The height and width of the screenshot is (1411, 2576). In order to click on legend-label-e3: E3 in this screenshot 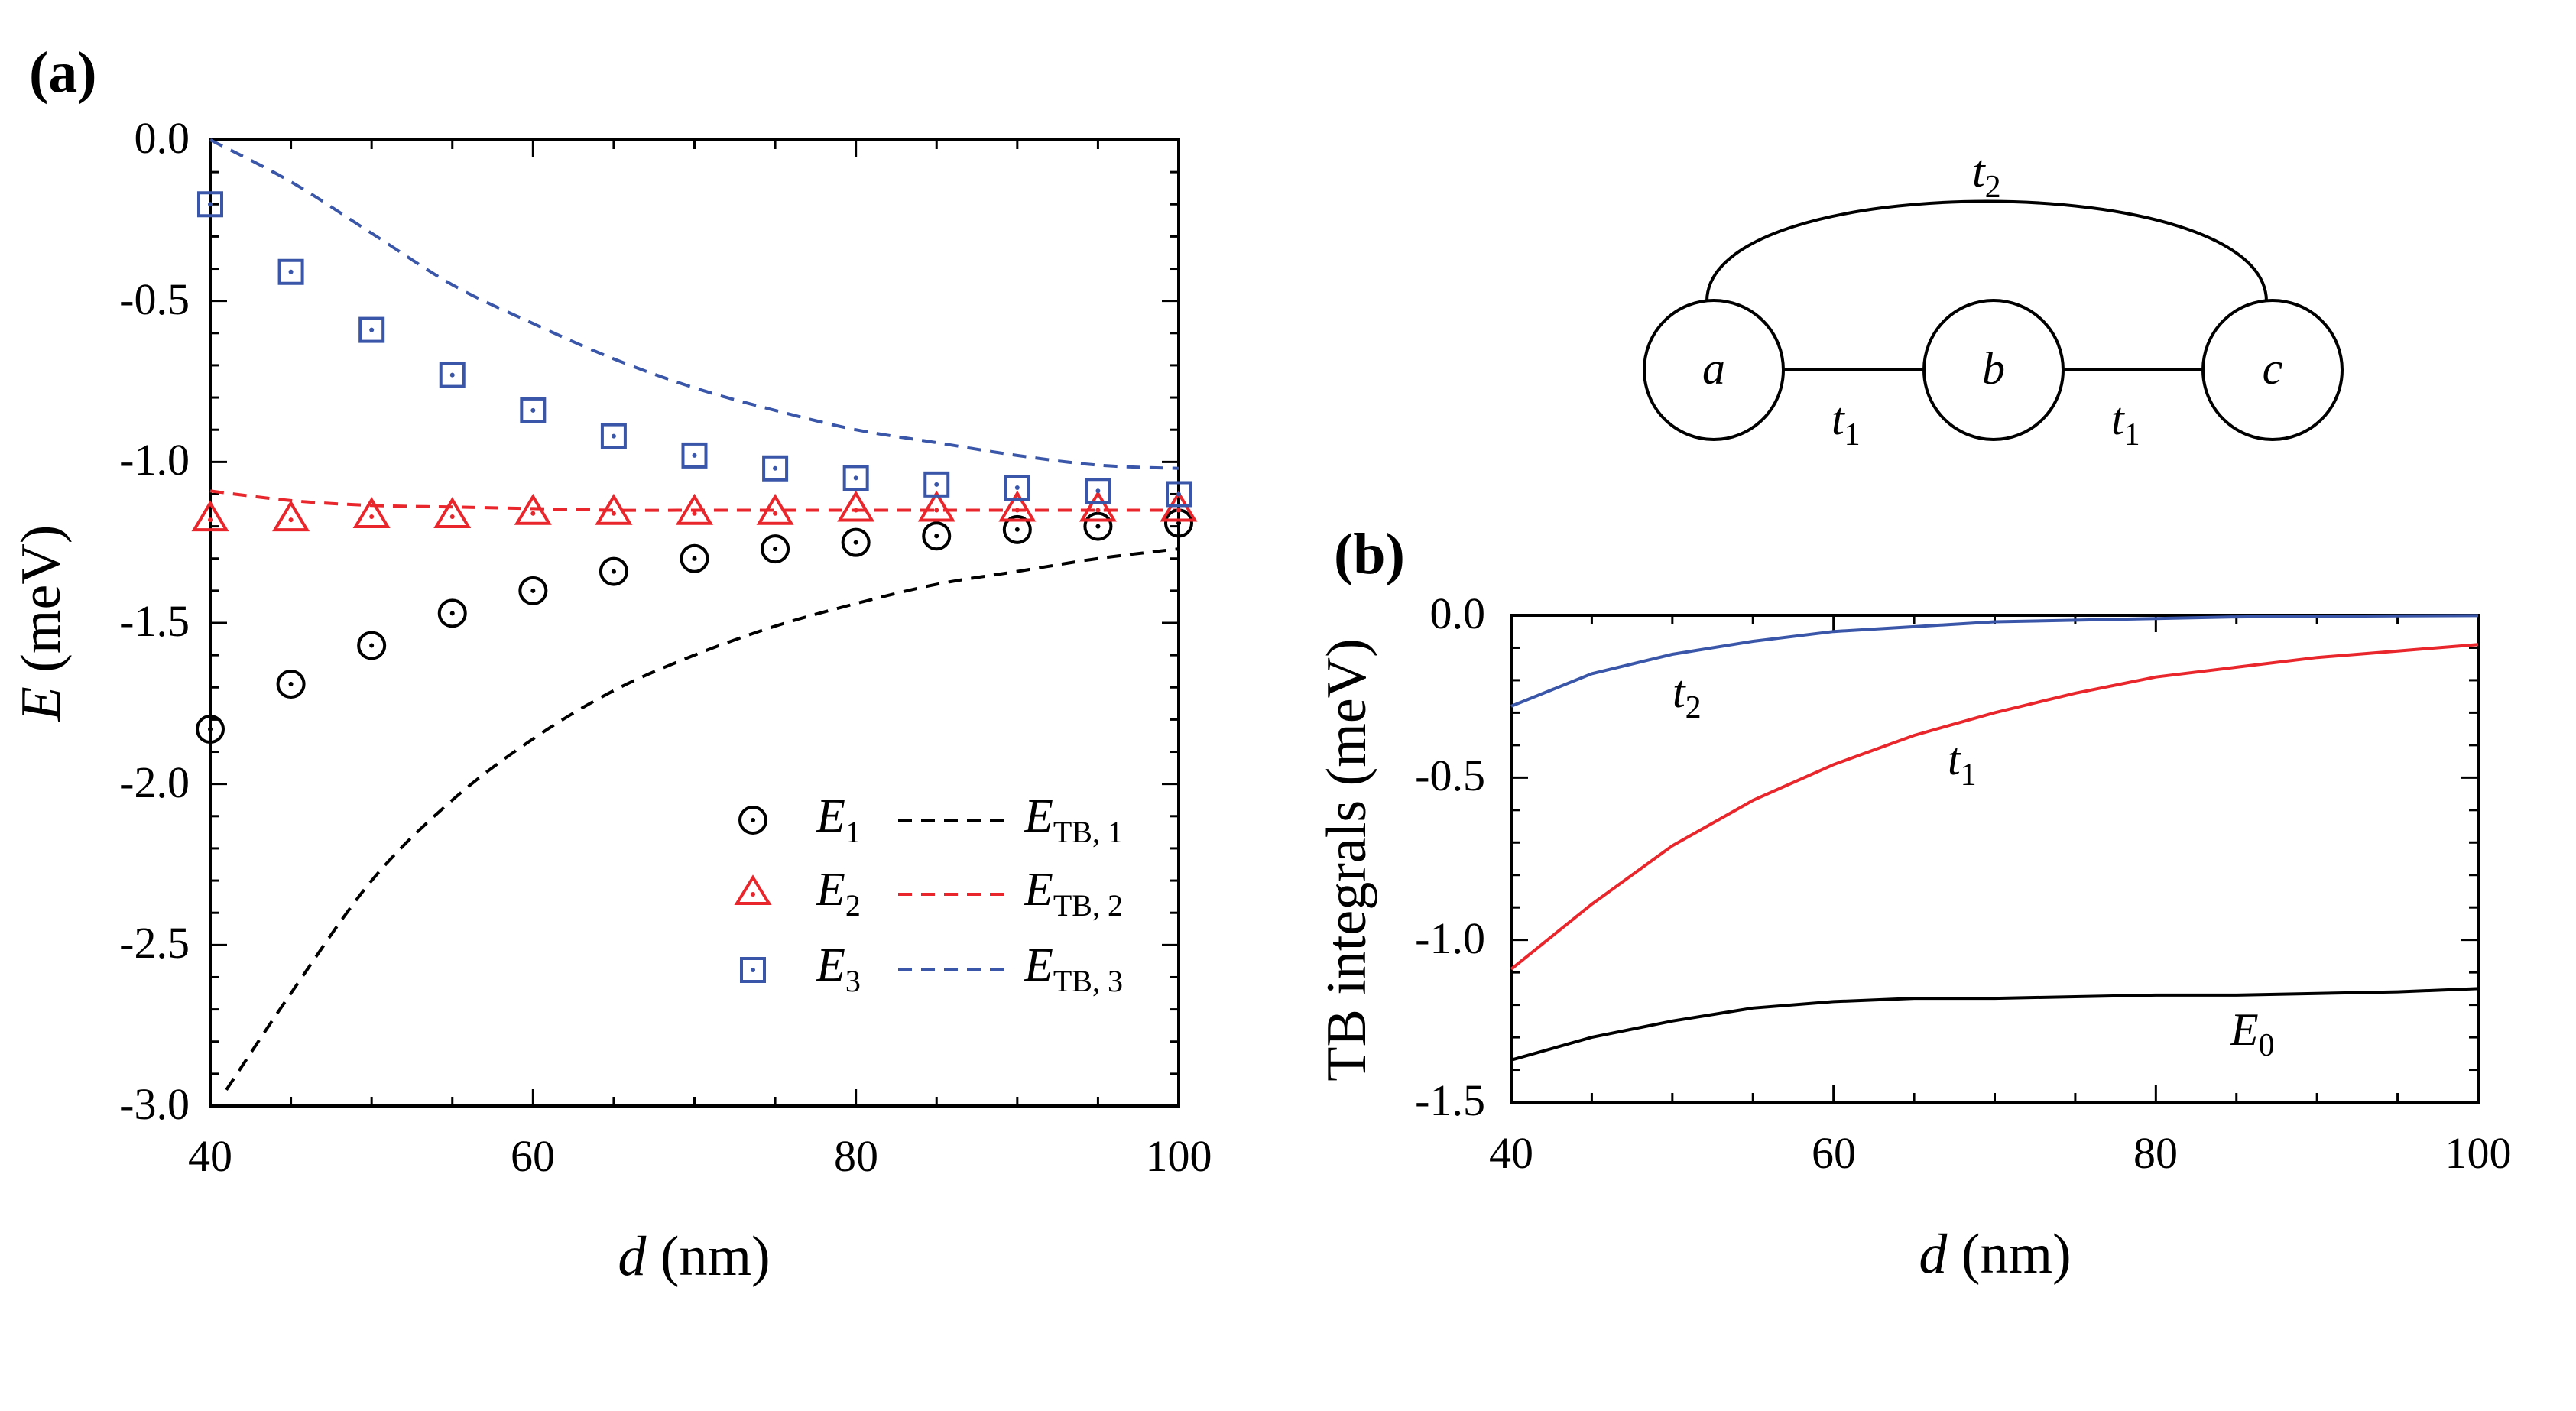, I will do `click(839, 968)`.